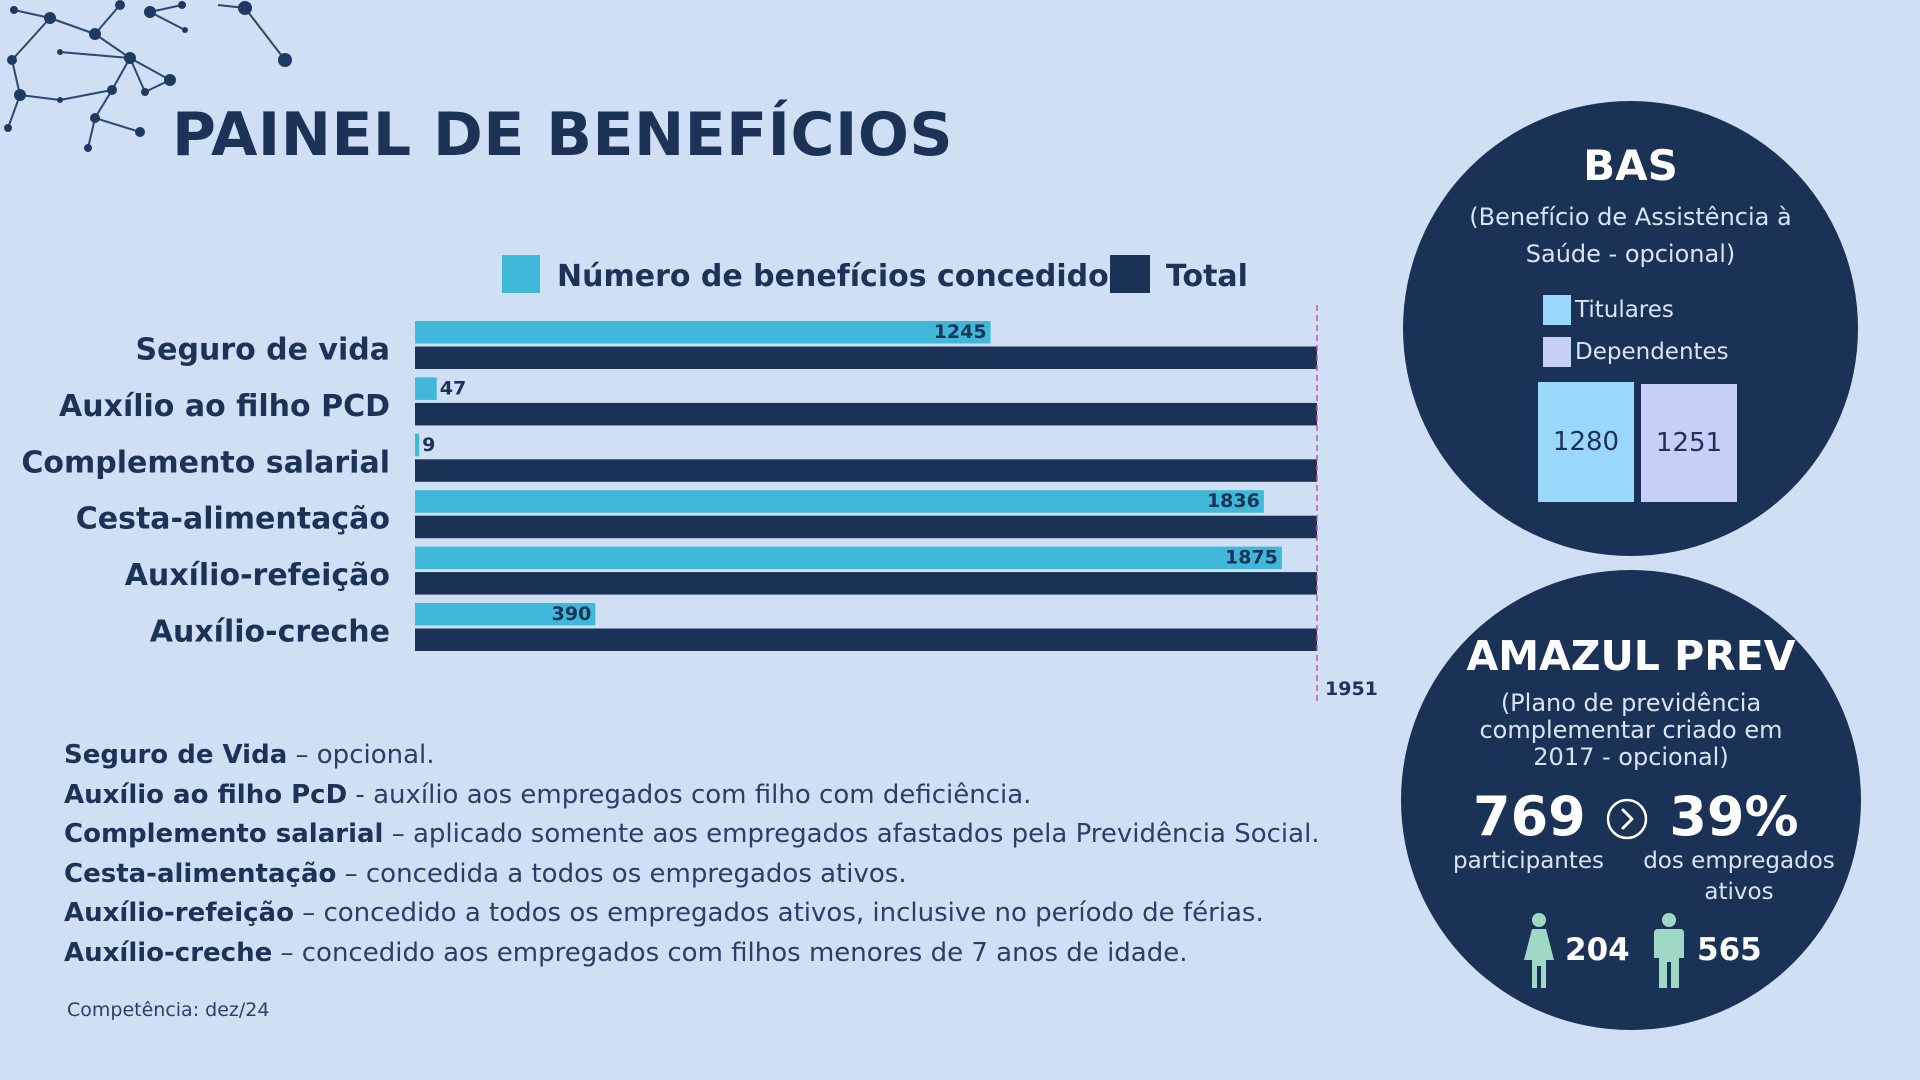  I want to click on bas-value-titulares: 1280, so click(1586, 442).